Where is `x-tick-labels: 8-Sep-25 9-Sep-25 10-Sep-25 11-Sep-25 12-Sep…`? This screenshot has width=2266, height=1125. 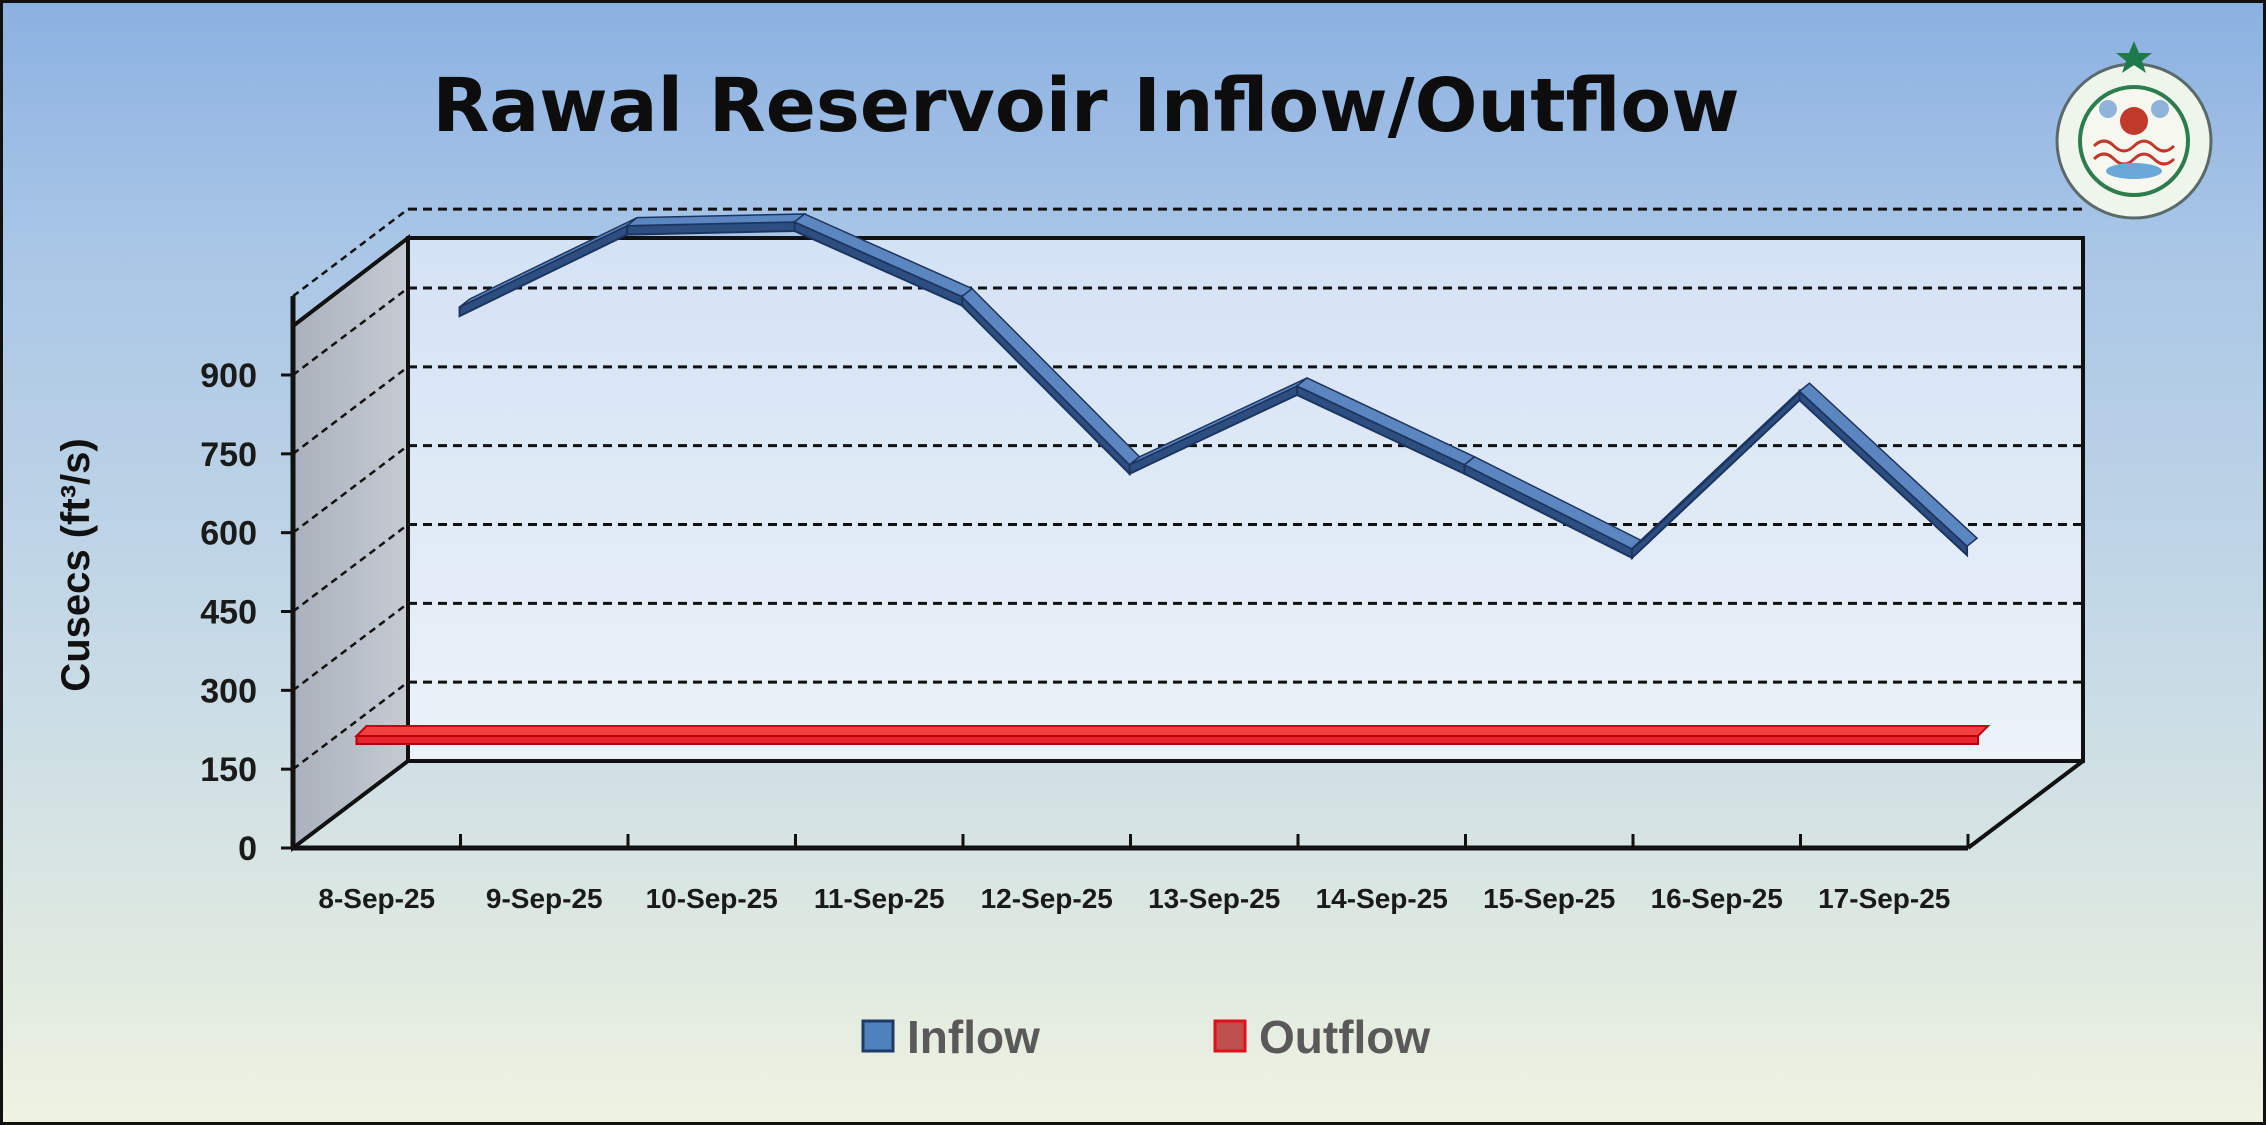 x-tick-labels: 8-Sep-25 9-Sep-25 10-Sep-25 11-Sep-25 12-Sep… is located at coordinates (1144, 874).